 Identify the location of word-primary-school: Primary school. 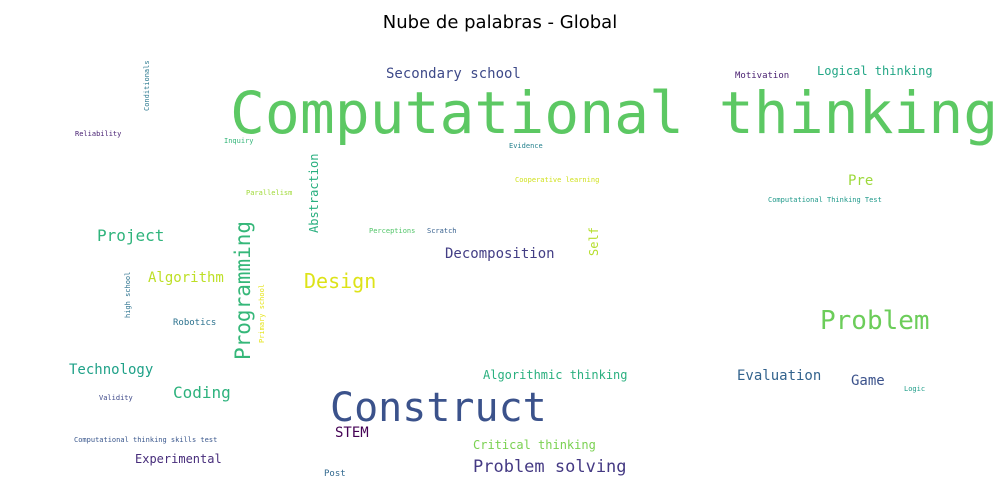
(262, 313).